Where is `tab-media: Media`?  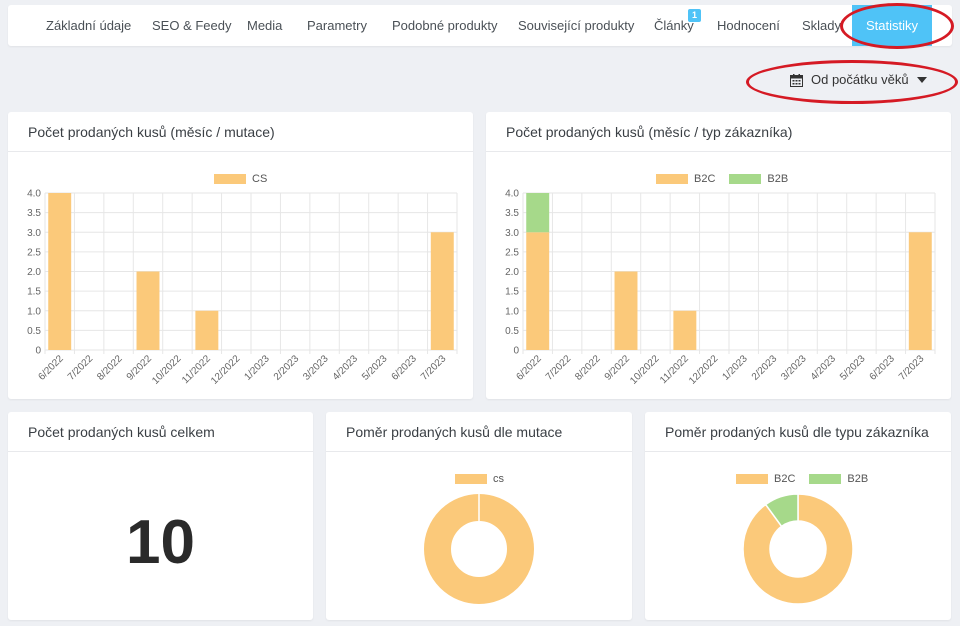 tab-media: Media is located at coordinates (265, 25).